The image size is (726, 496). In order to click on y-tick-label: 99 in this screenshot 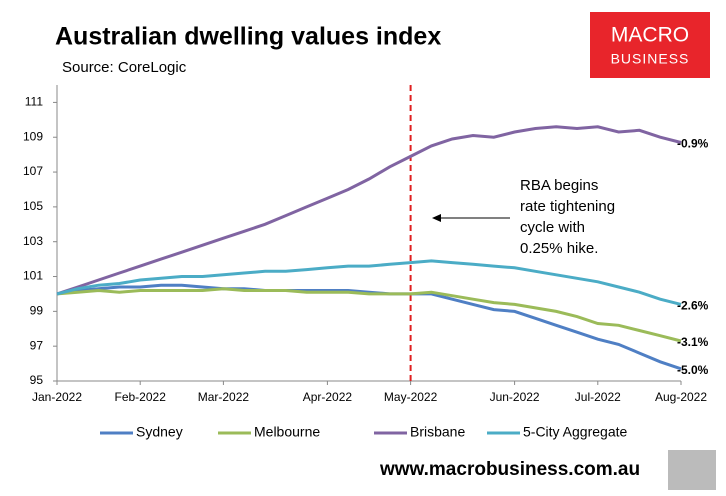, I will do `click(37, 311)`.